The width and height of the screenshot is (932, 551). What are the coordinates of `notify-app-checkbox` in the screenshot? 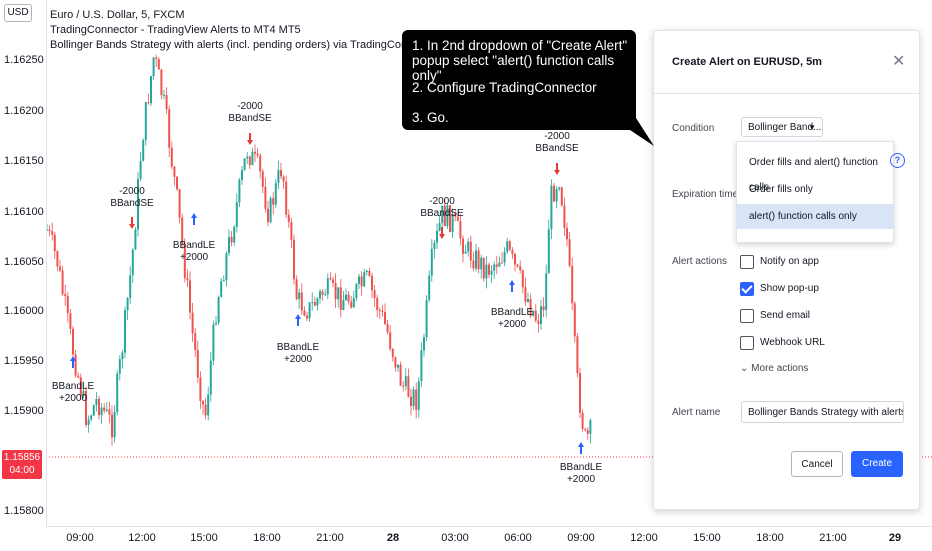 It's located at (747, 262).